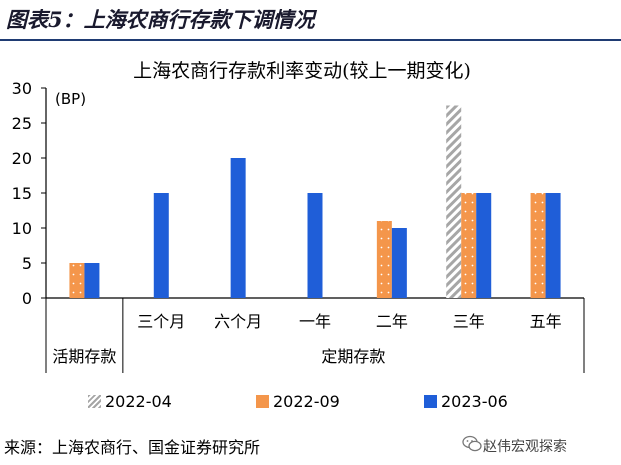 The height and width of the screenshot is (465, 621). I want to click on legend-label-2022-09: 2022-09, so click(306, 401).